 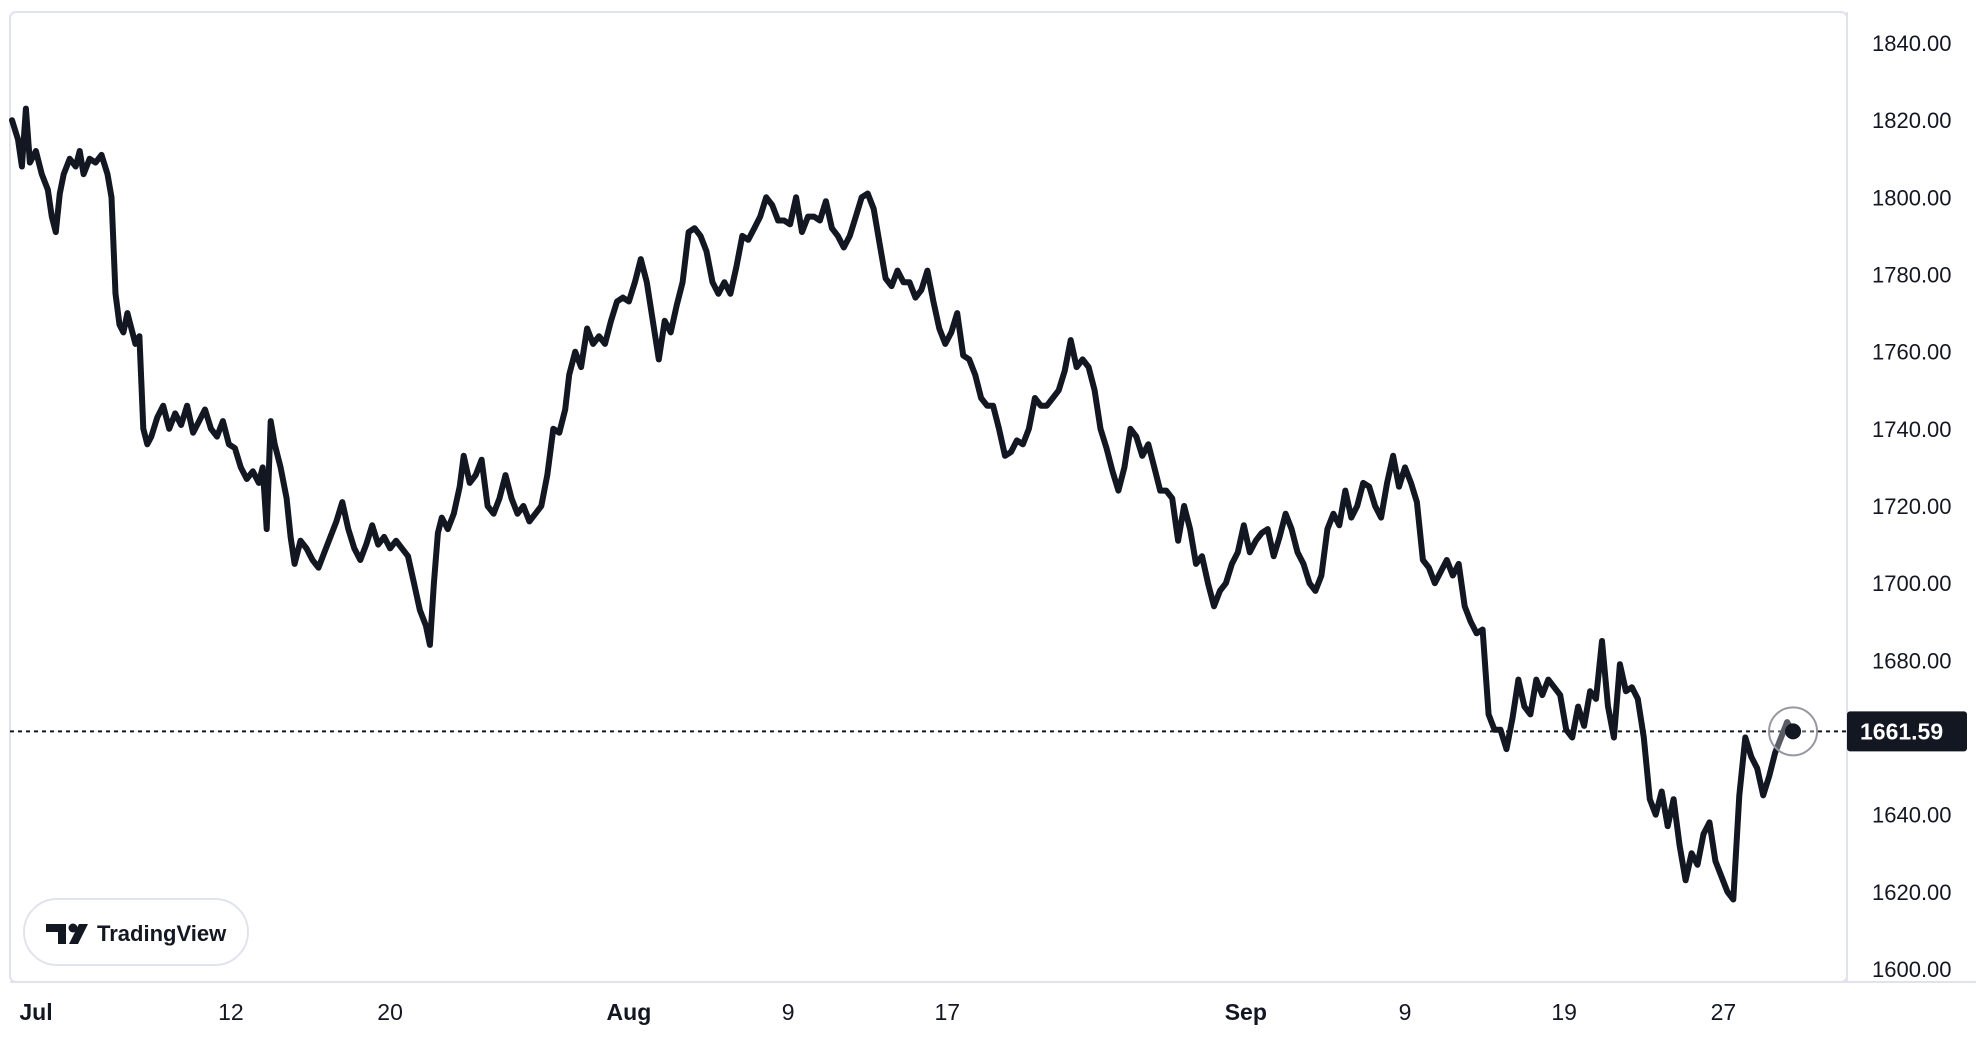 I want to click on y-tick-label: 1680.00, so click(x=1912, y=660).